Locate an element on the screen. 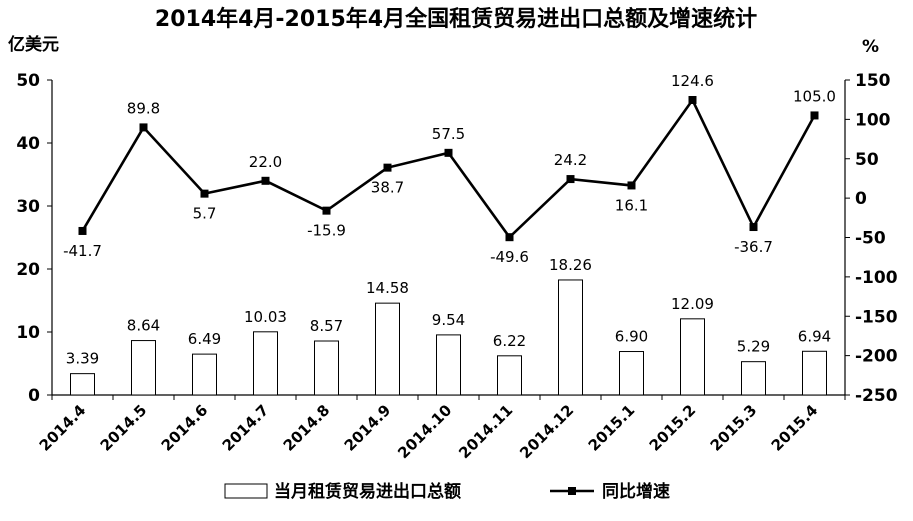 Image resolution: width=913 pixels, height=521 pixels. bar-value-label: 9.54 is located at coordinates (448, 320).